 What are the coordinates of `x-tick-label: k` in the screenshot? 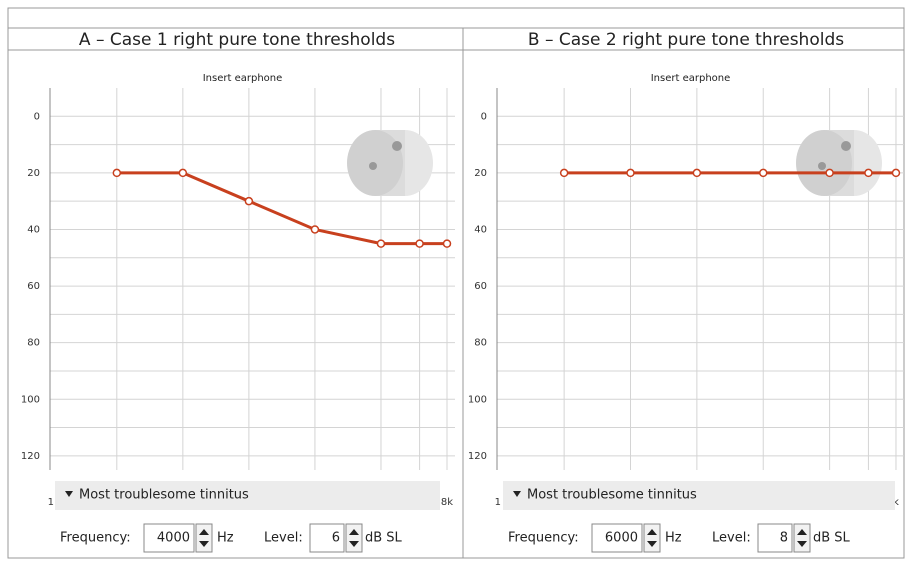 It's located at (896, 502).